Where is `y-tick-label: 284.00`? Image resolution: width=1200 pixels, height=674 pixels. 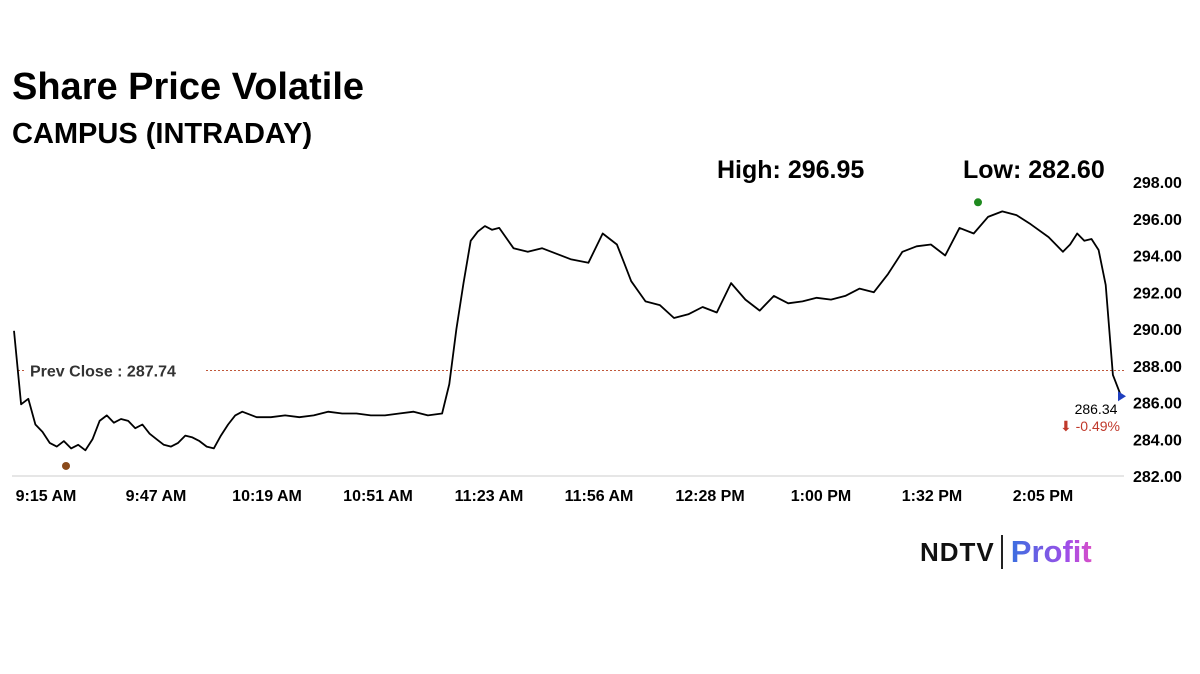 y-tick-label: 284.00 is located at coordinates (1157, 440).